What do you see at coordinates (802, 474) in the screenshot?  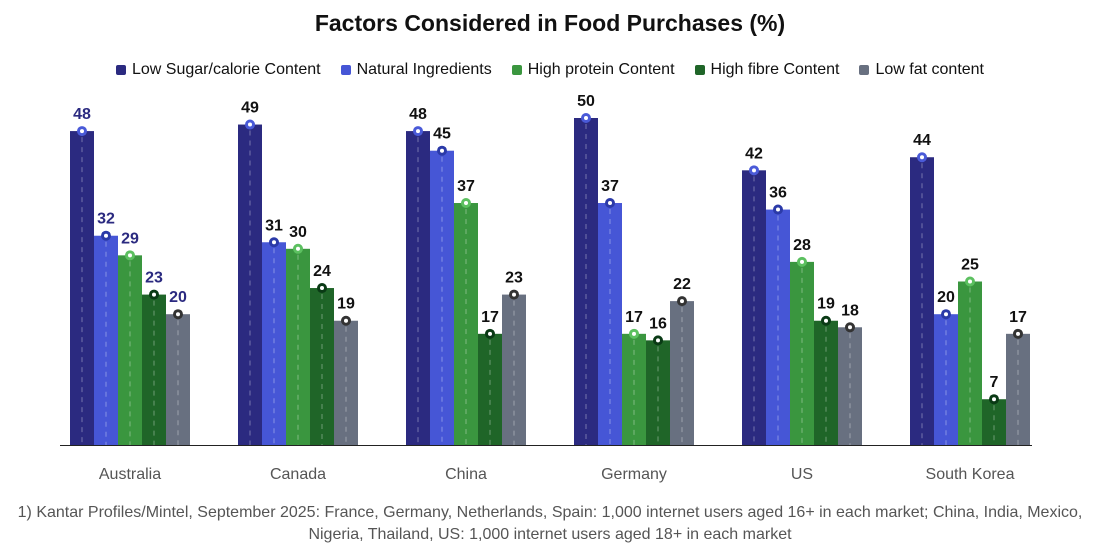 I see `x-tick-label: US` at bounding box center [802, 474].